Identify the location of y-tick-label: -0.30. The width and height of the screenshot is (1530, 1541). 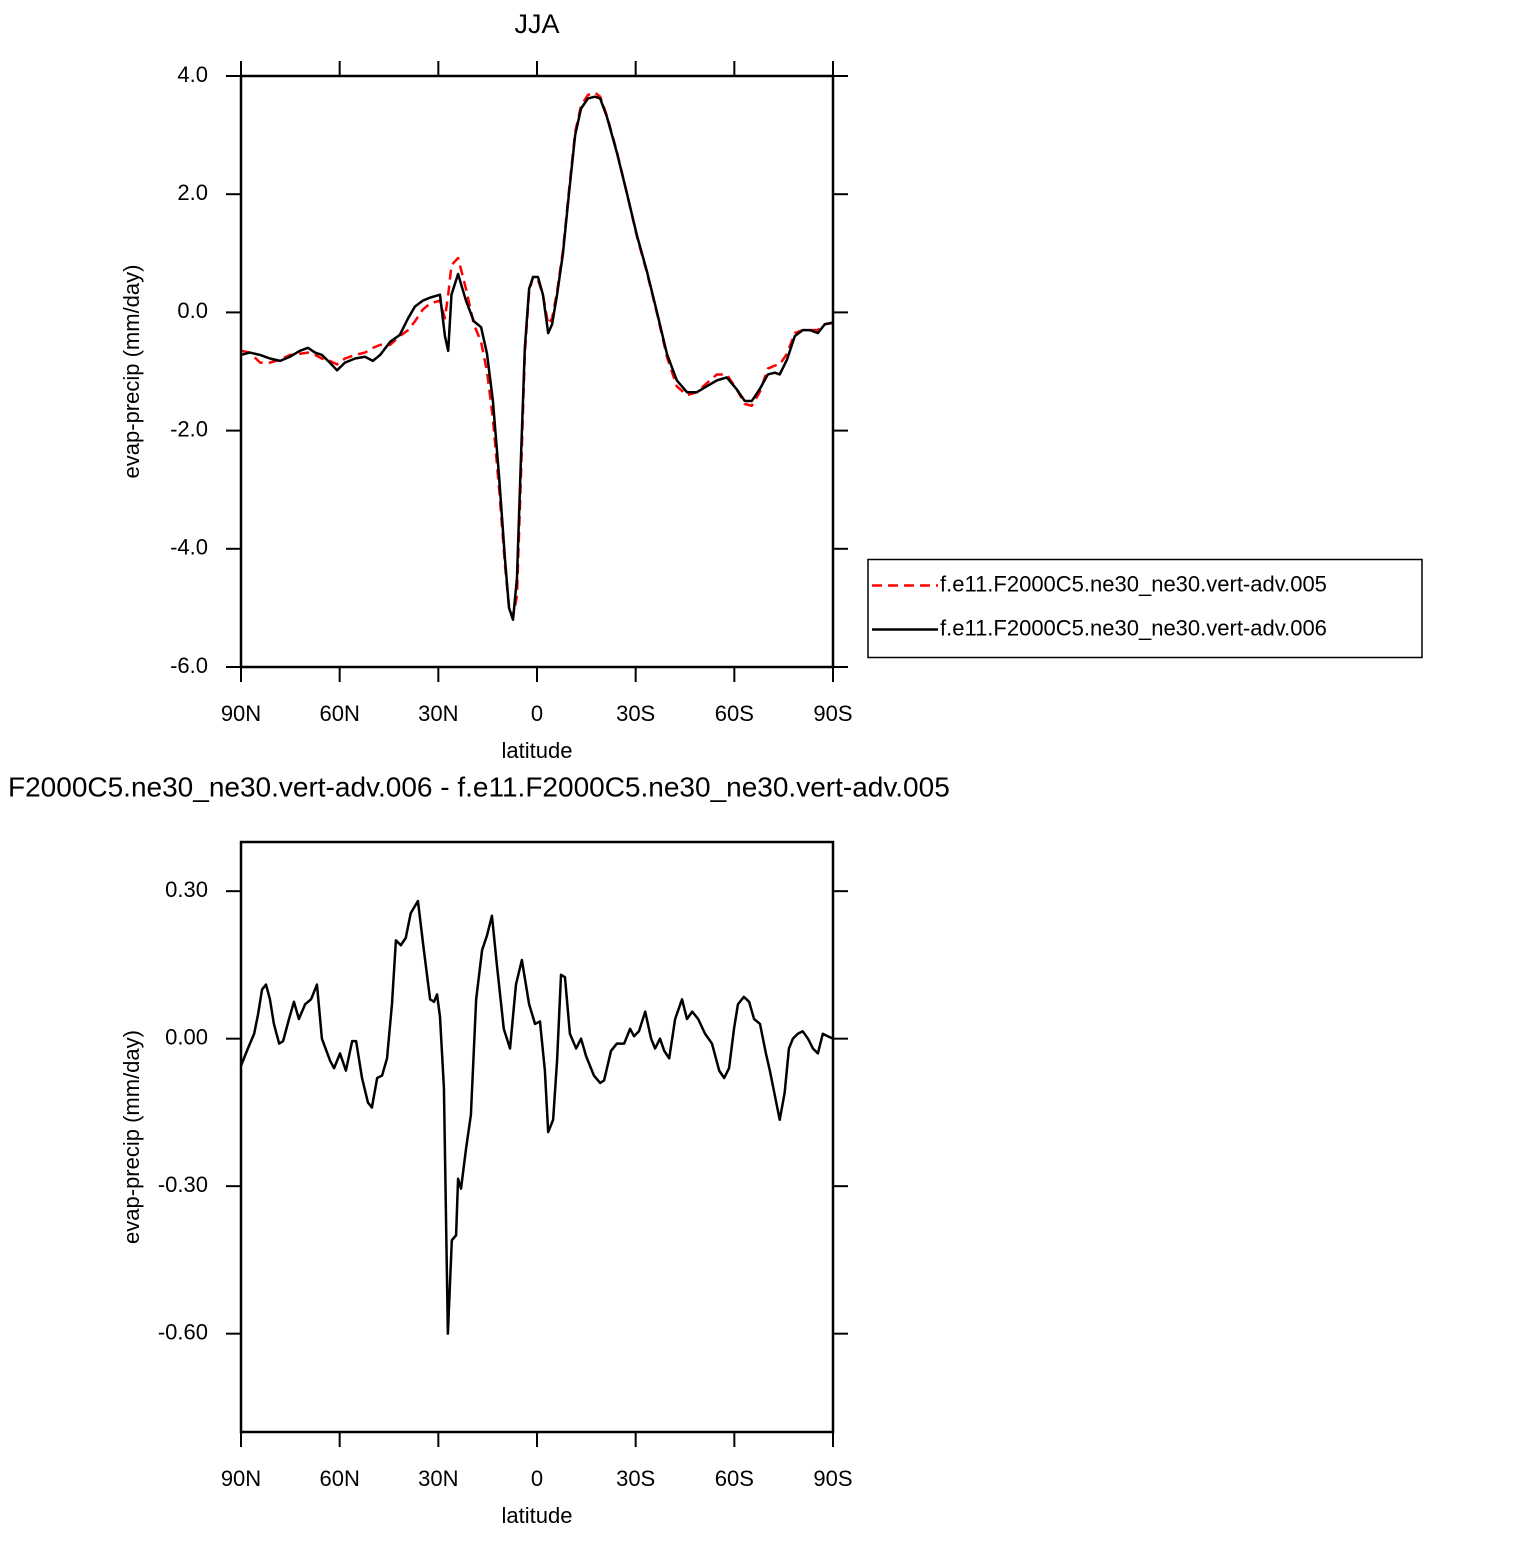
(183, 1184).